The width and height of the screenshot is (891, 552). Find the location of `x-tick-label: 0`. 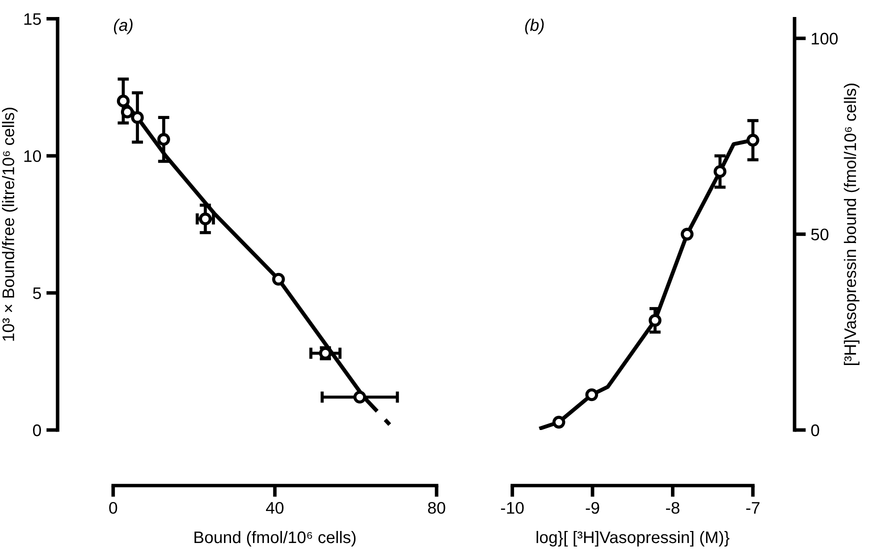

x-tick-label: 0 is located at coordinates (113, 508).